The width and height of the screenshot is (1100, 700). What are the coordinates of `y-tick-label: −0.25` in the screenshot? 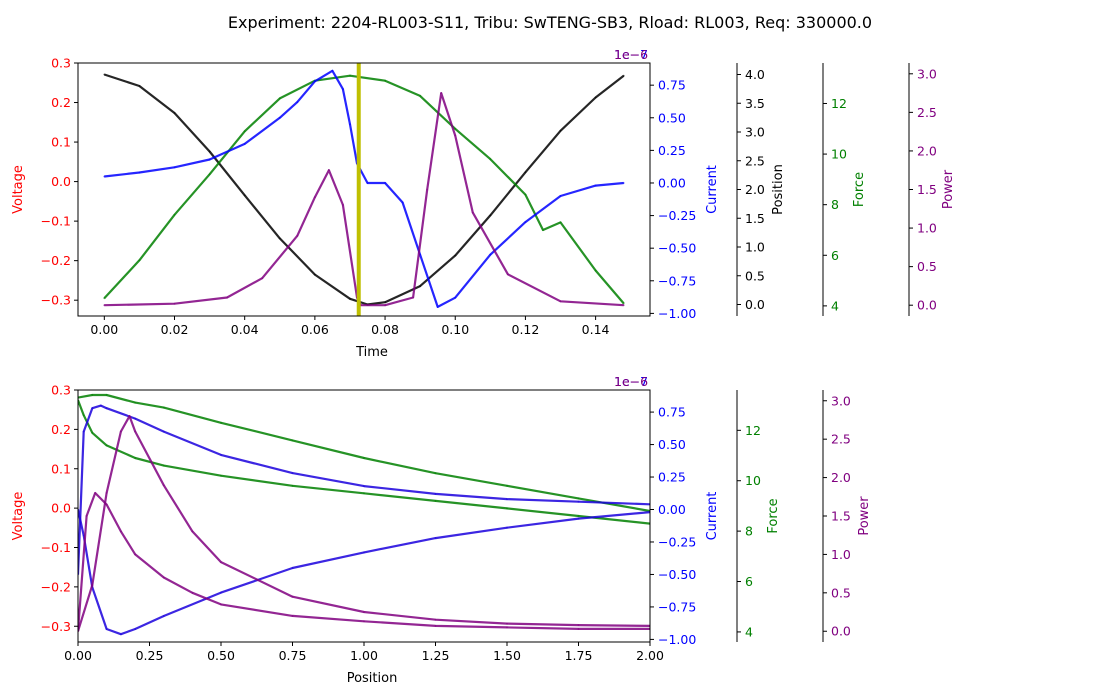 It's located at (677, 541).